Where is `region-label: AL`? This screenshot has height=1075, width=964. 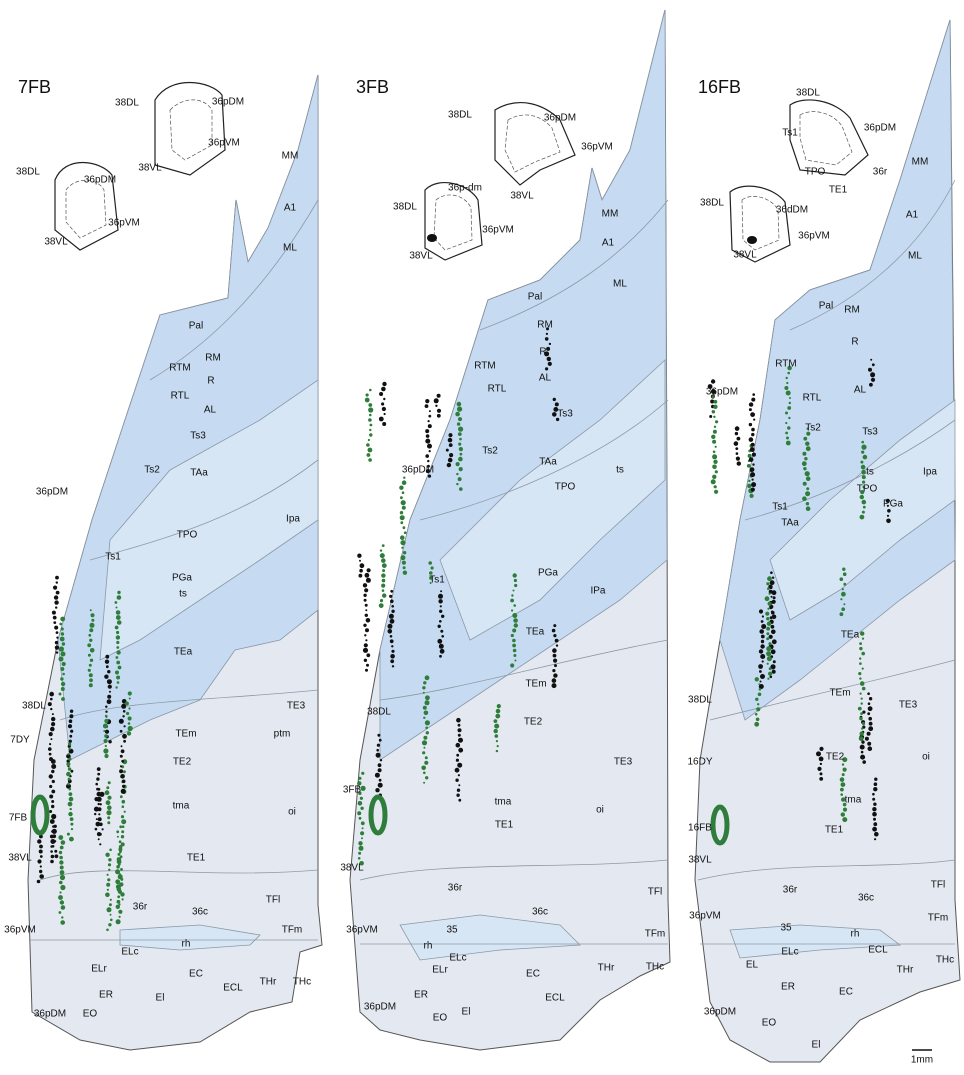 region-label: AL is located at coordinates (210, 410).